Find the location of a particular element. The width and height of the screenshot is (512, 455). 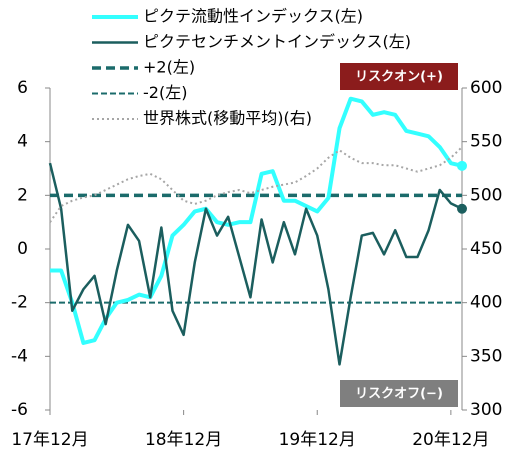

y2-tick-label: 450 is located at coordinates (486, 249).